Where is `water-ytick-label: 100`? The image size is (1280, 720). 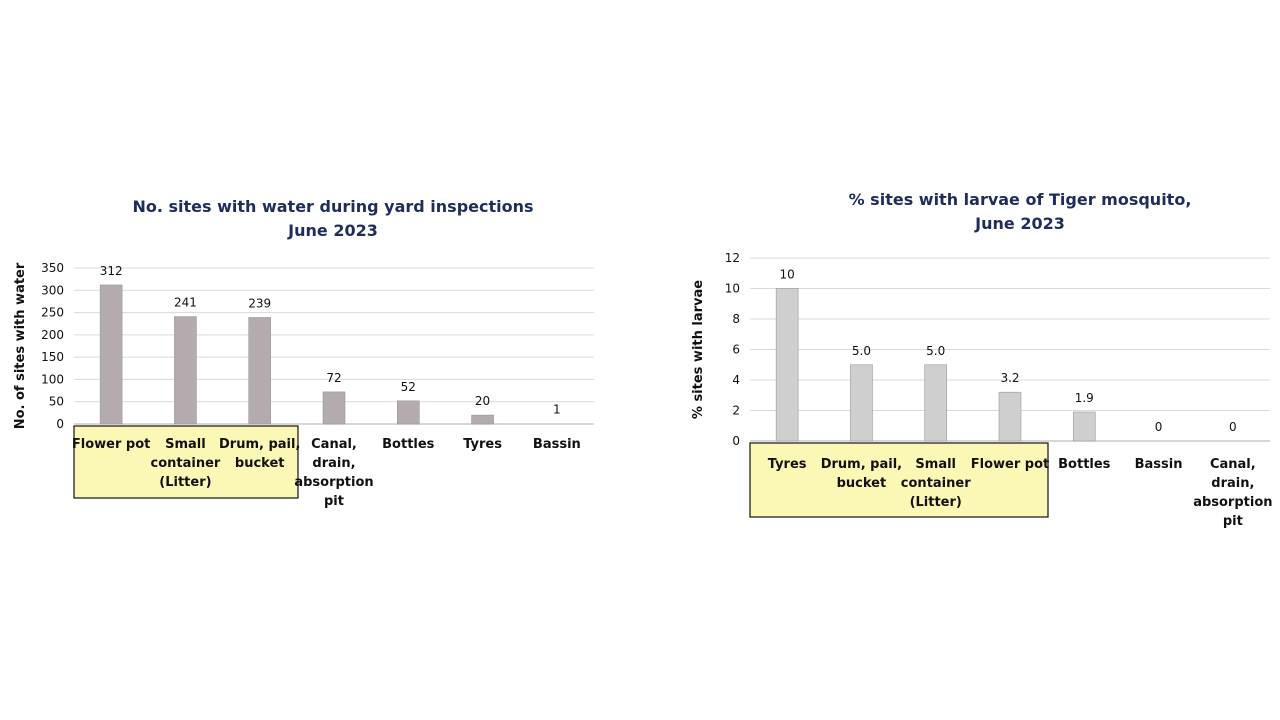 water-ytick-label: 100 is located at coordinates (52, 379).